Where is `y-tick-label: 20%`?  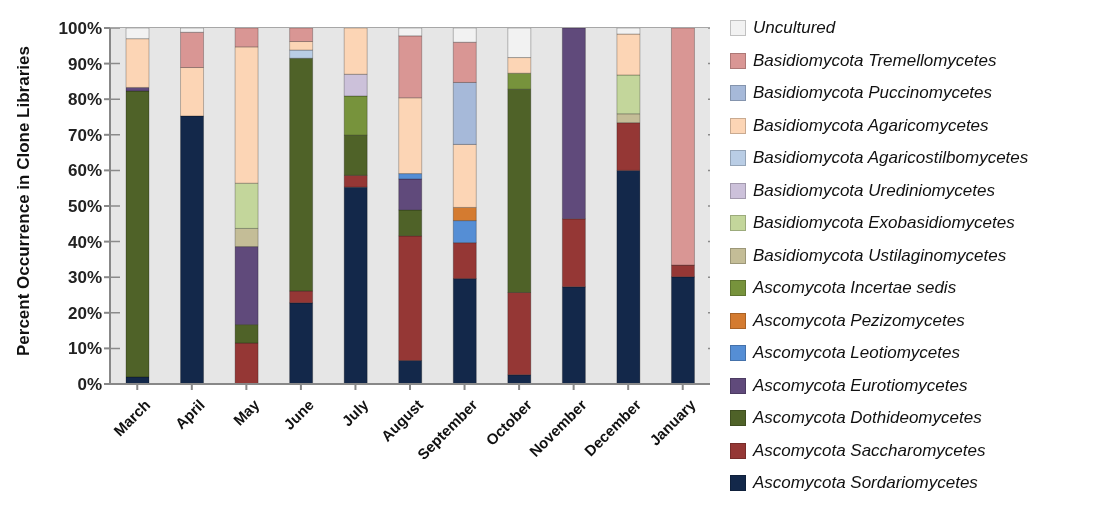
y-tick-label: 20% is located at coordinates (84, 313).